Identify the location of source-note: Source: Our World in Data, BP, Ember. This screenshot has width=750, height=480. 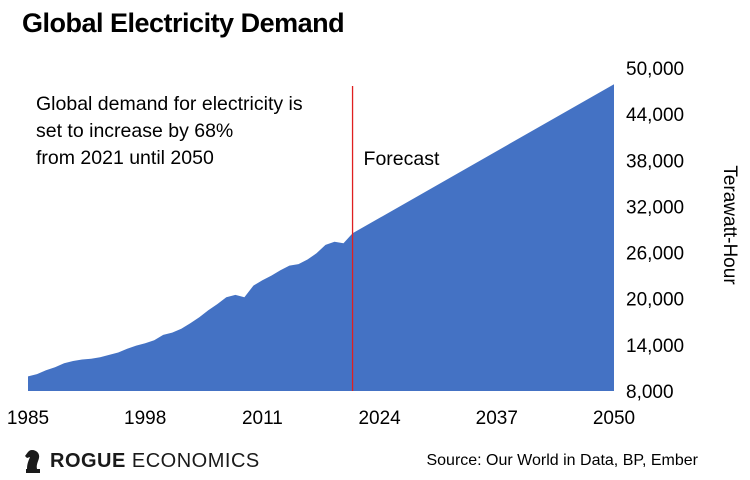
(562, 460).